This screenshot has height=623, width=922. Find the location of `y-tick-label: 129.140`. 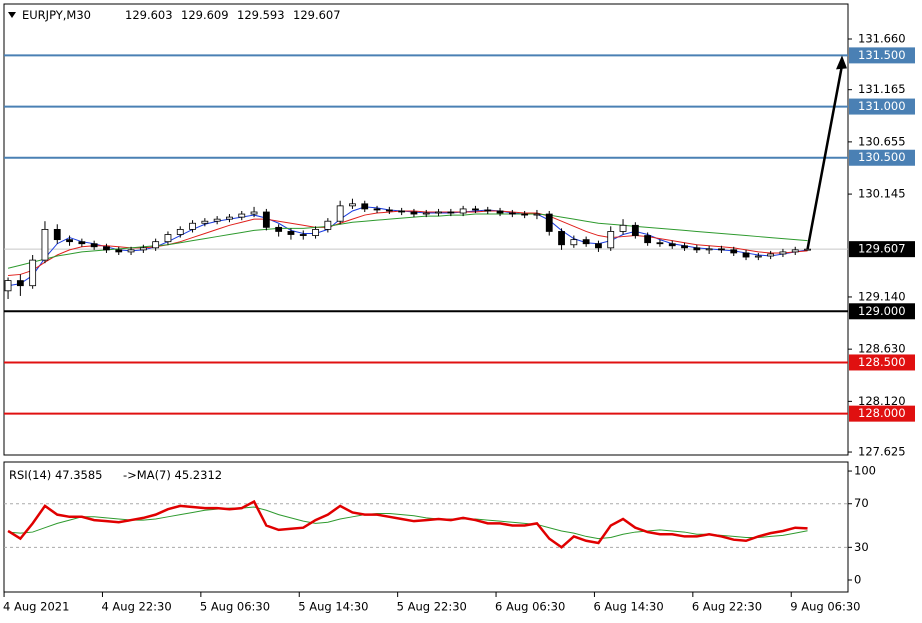

y-tick-label: 129.140 is located at coordinates (882, 296).